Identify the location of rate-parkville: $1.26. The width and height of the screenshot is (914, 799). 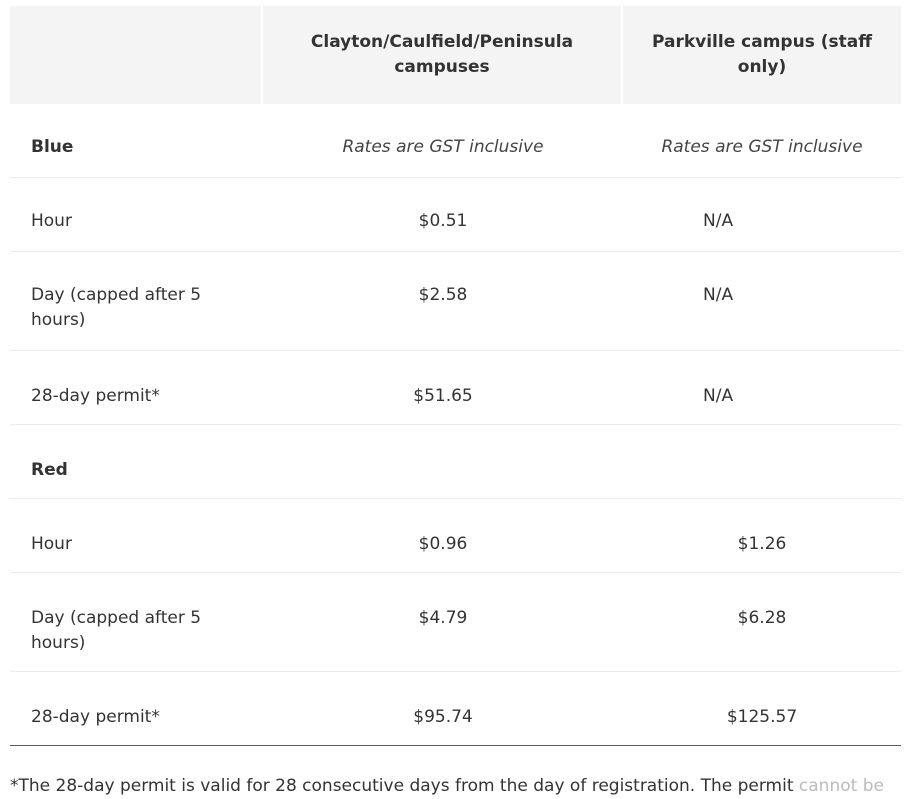
(762, 544).